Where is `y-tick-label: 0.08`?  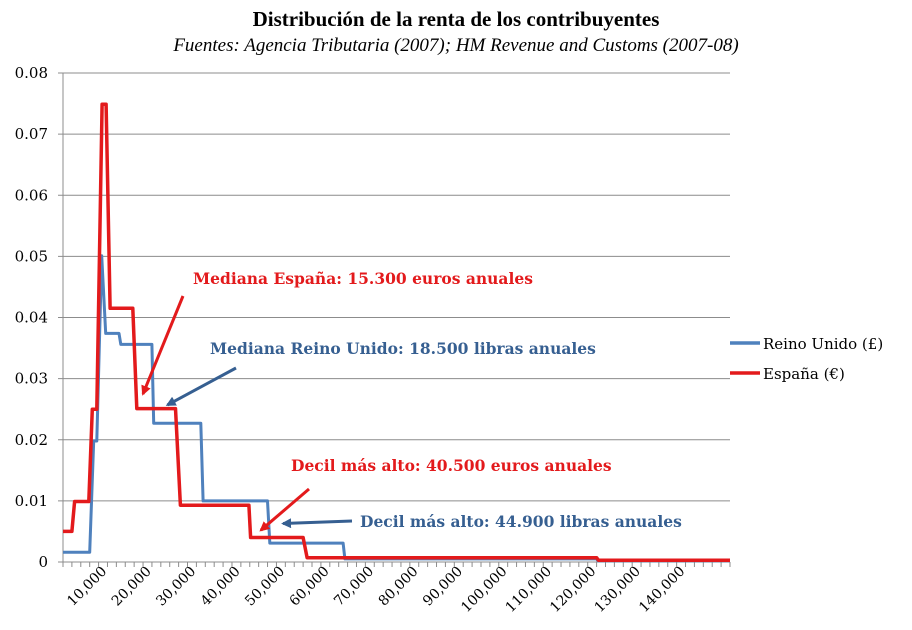 y-tick-label: 0.08 is located at coordinates (31, 73).